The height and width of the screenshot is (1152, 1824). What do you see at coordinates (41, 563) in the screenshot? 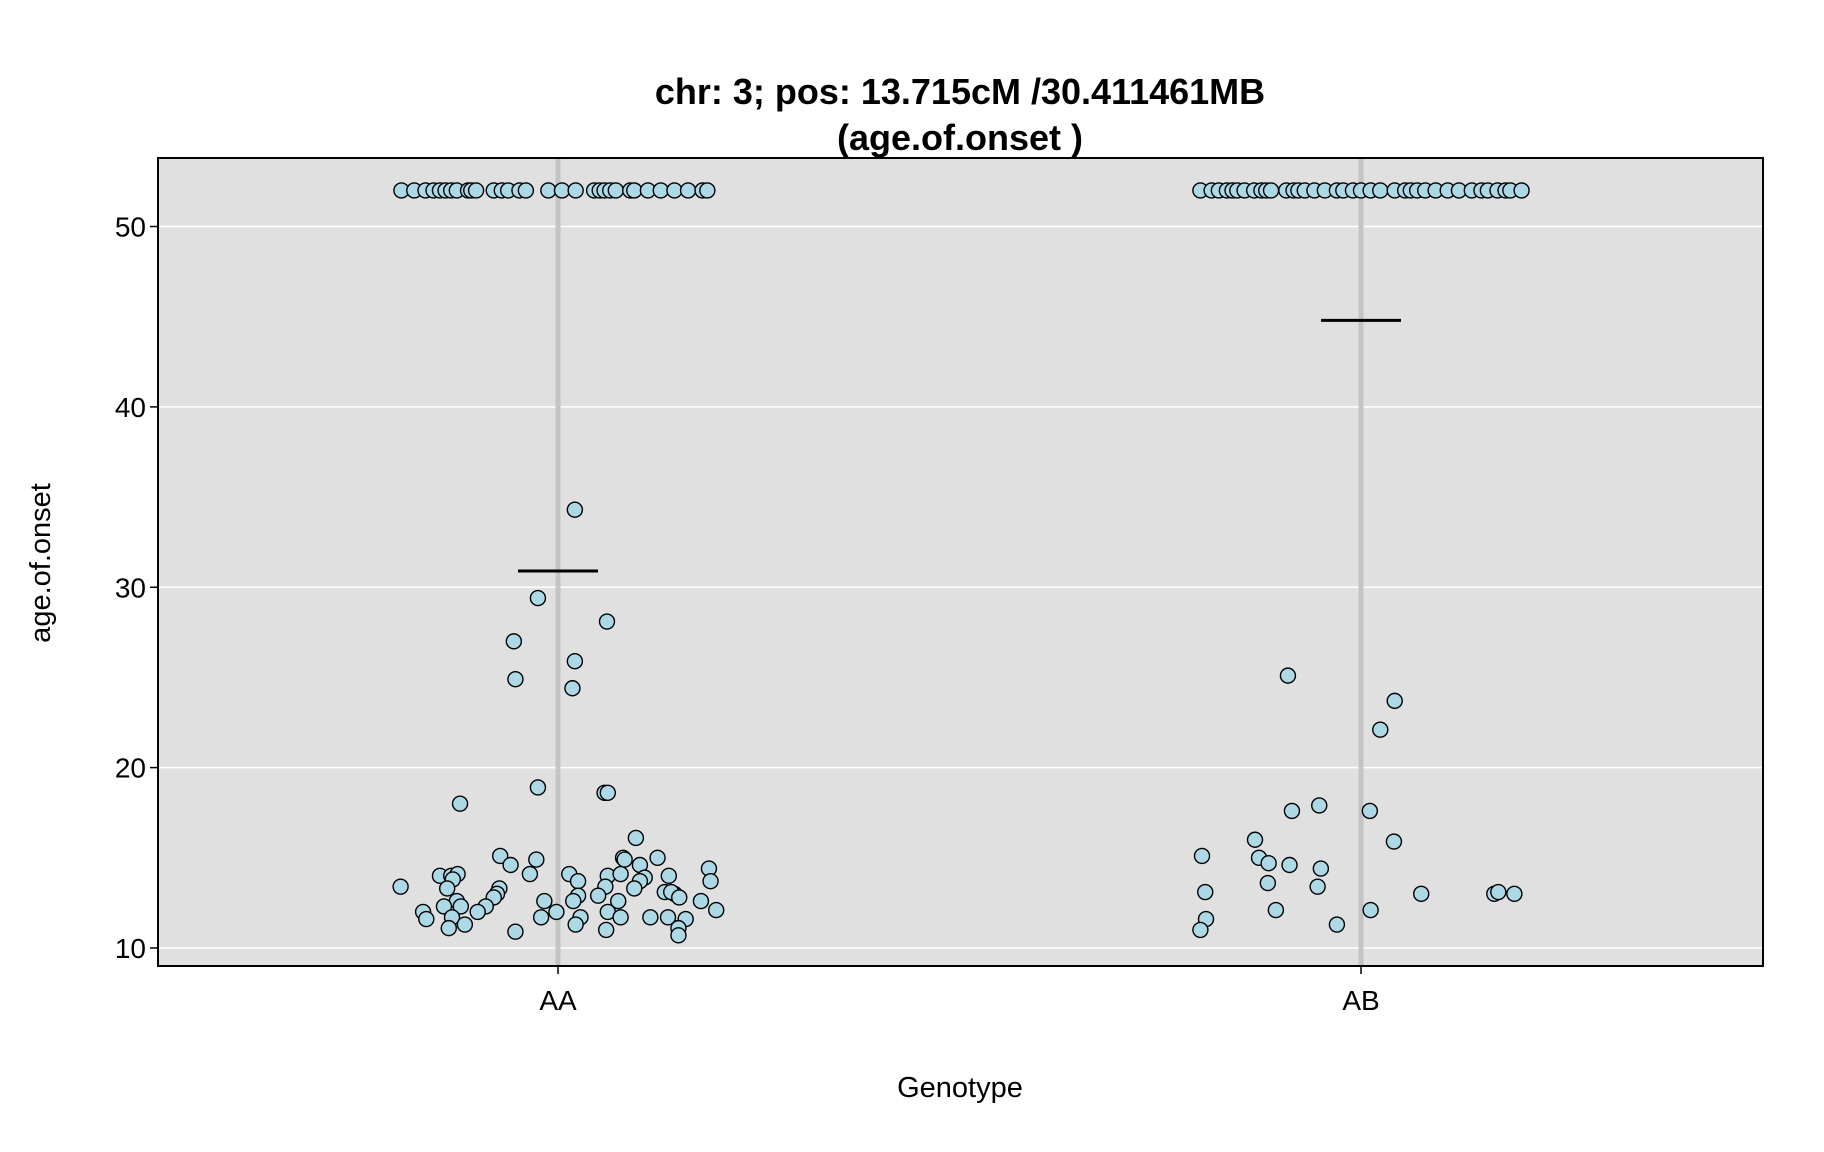
I see `y-axis-label: age.of.onset` at bounding box center [41, 563].